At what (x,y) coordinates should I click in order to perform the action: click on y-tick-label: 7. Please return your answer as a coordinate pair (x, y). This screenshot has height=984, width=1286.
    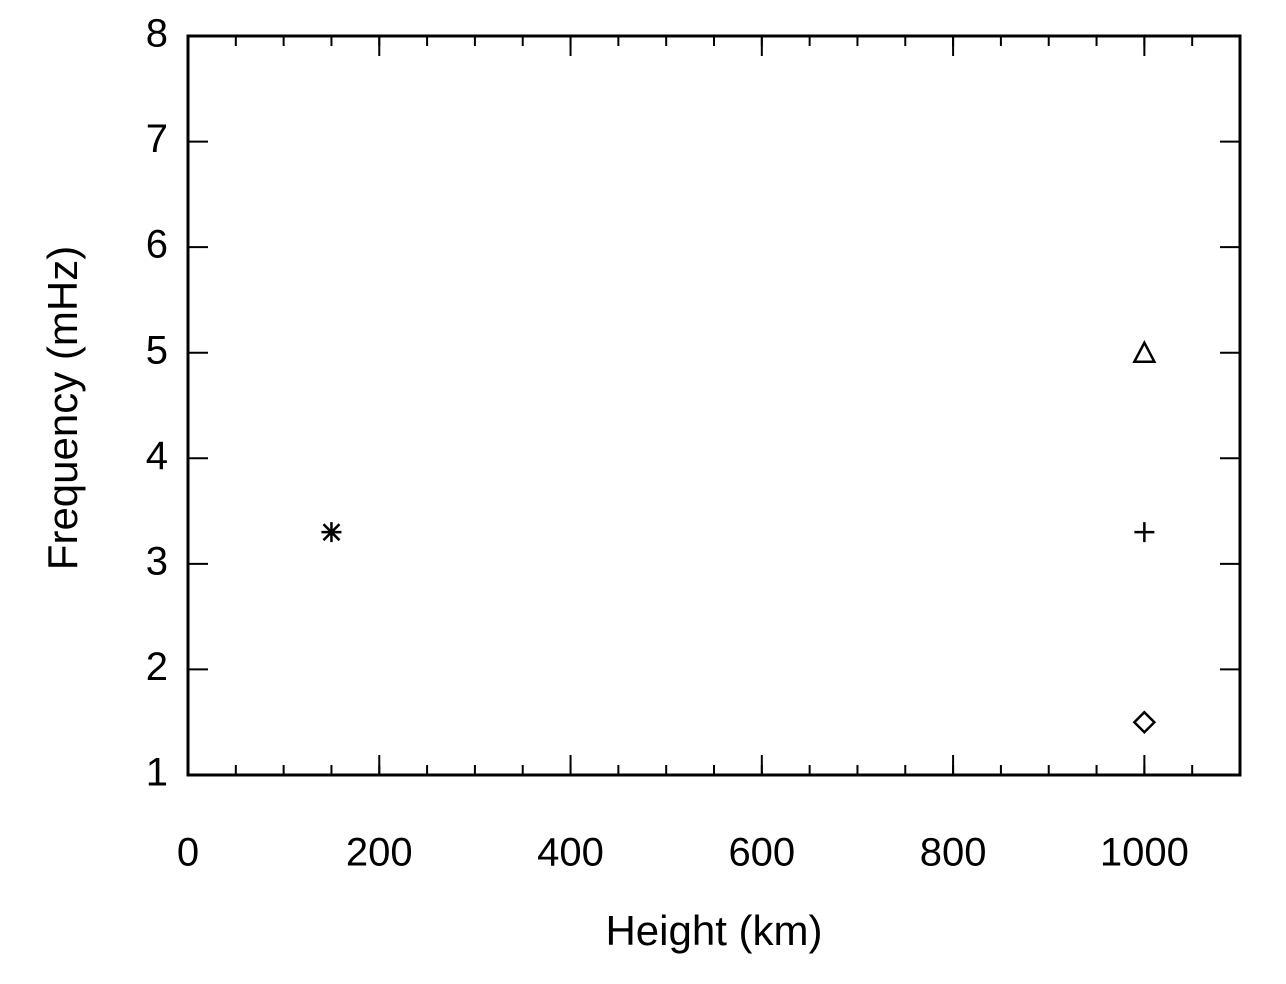
    Looking at the image, I should click on (157, 139).